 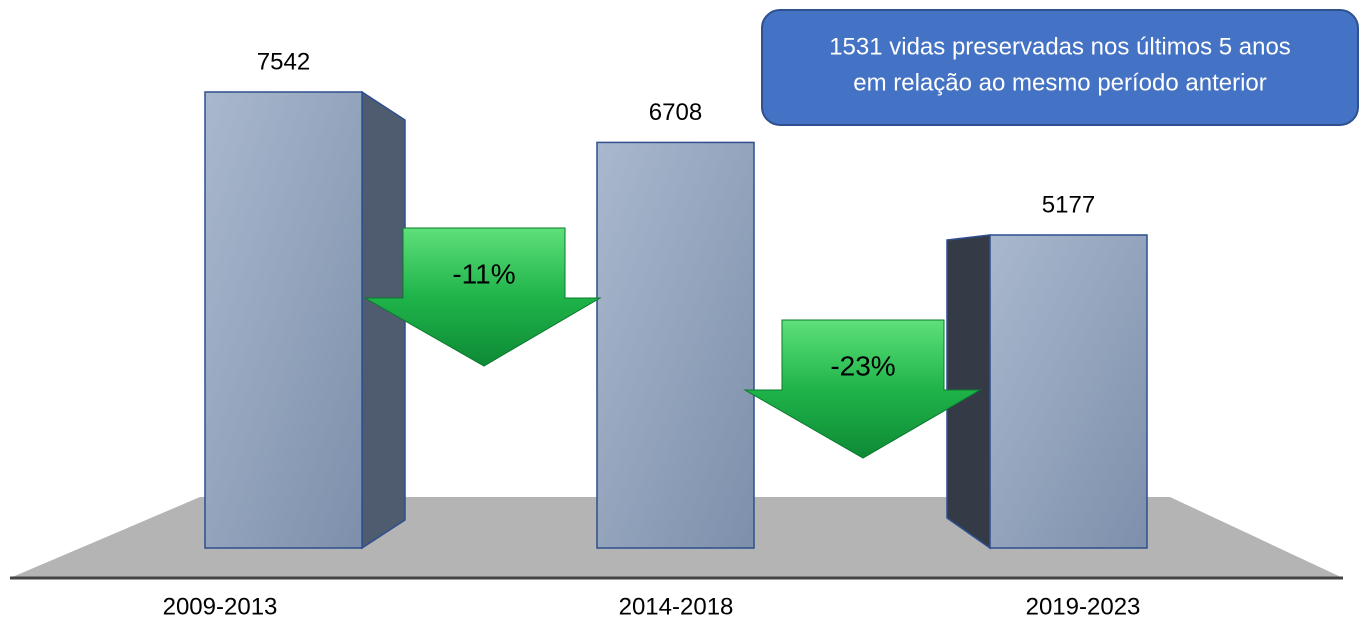 What do you see at coordinates (1060, 82) in the screenshot?
I see `callout-text: em relação ao mesmo período anterior` at bounding box center [1060, 82].